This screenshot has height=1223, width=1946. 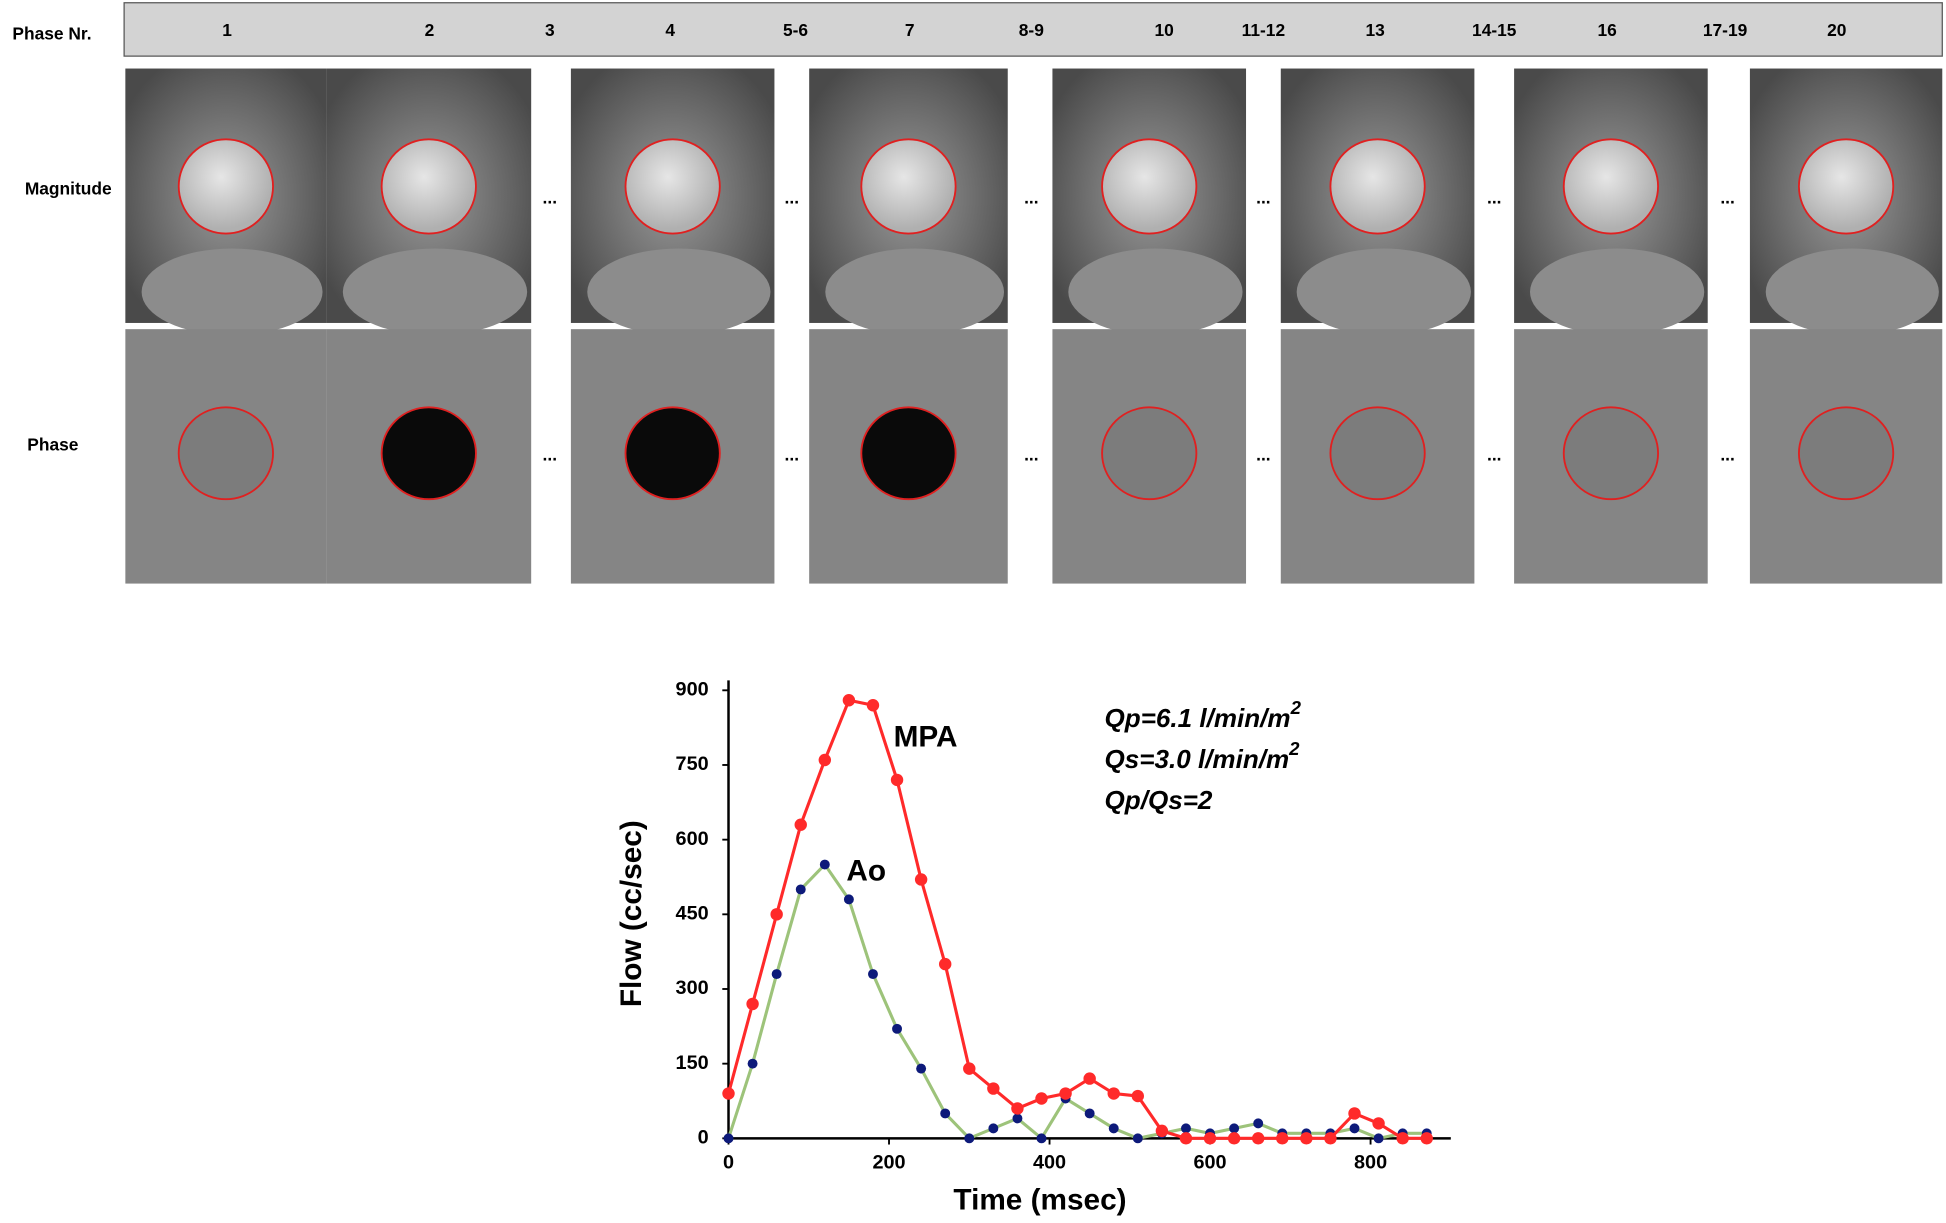 I want to click on phase-label: 2, so click(x=430, y=30).